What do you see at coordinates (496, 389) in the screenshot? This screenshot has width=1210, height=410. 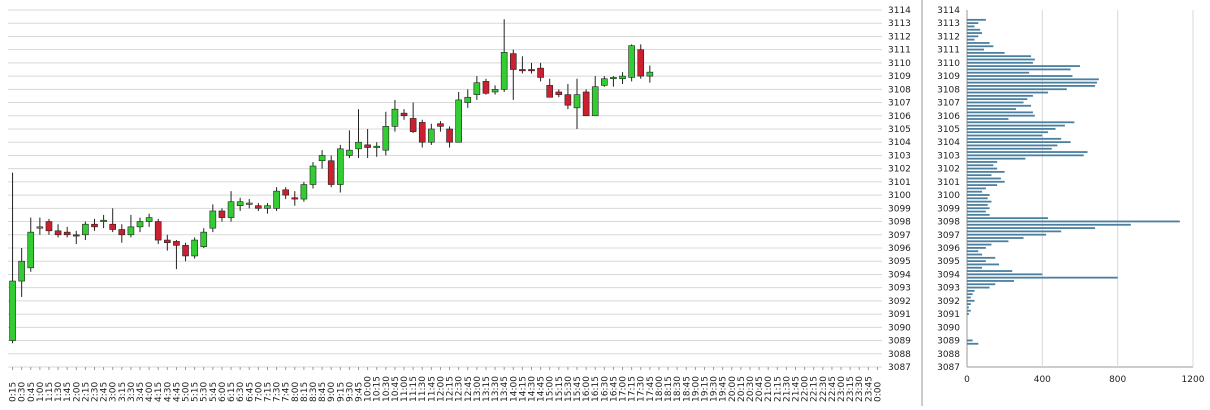 I see `x-tick-label: 13:30` at bounding box center [496, 389].